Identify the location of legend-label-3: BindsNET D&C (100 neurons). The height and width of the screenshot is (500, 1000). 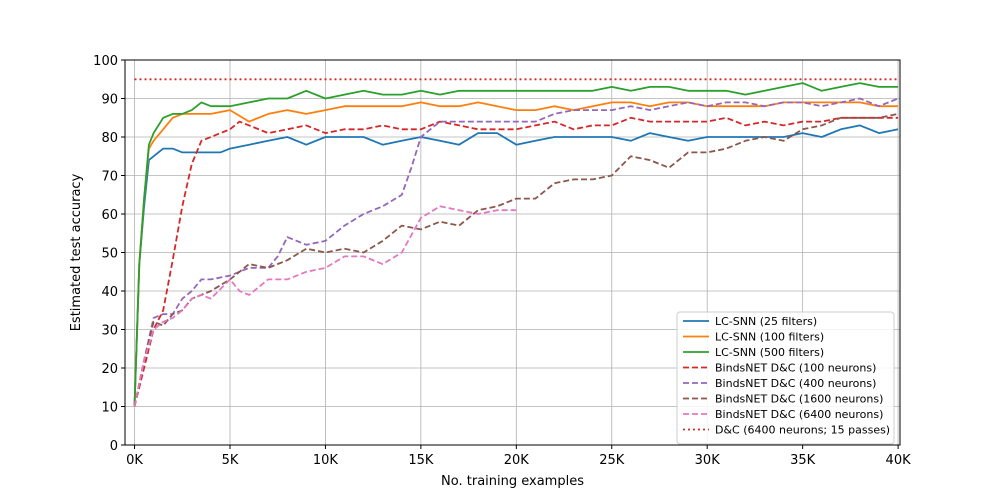
(795, 368).